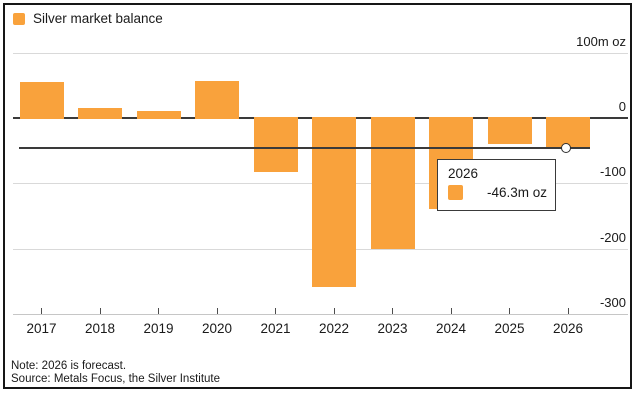  What do you see at coordinates (158, 311) in the screenshot?
I see `x-tick-2019` at bounding box center [158, 311].